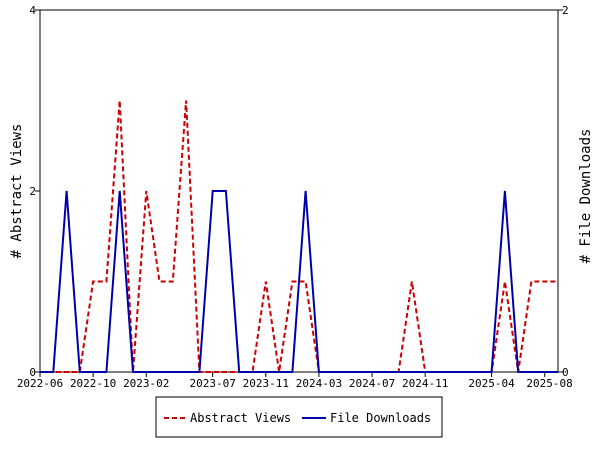 The image size is (600, 450). What do you see at coordinates (240, 418) in the screenshot?
I see `legend-label-abstract-views: Abstract Views` at bounding box center [240, 418].